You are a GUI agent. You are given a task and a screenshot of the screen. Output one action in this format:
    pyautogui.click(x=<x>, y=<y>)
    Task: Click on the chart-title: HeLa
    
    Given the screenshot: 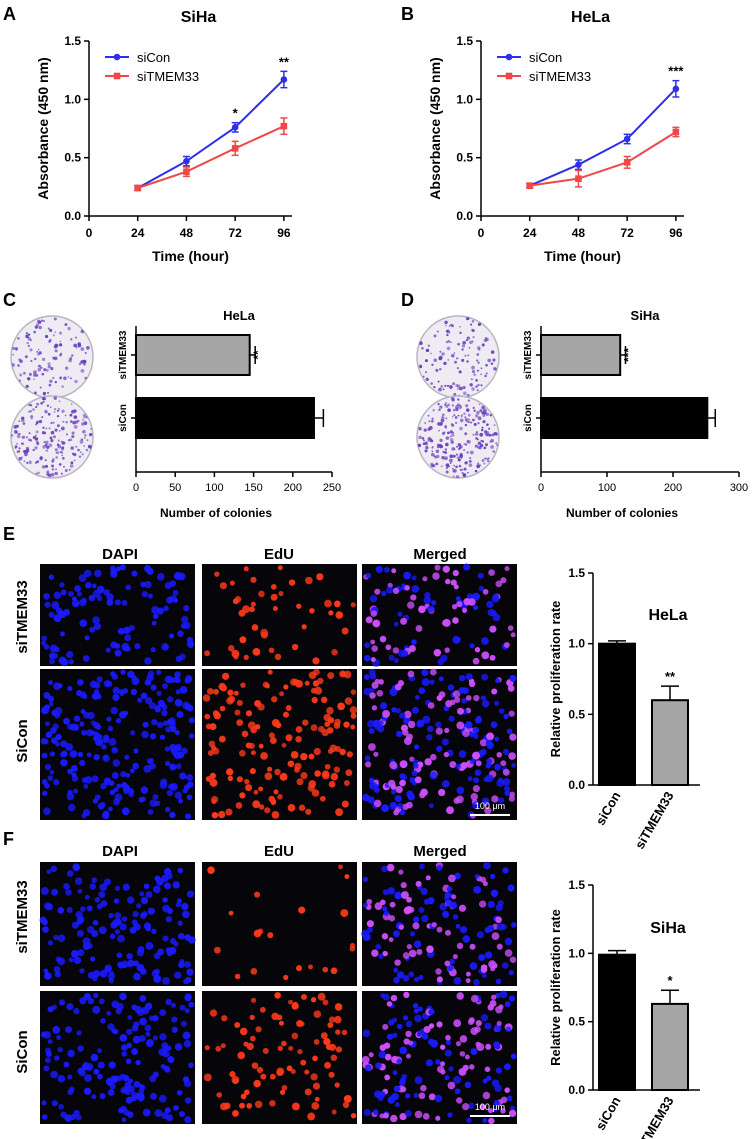 What is the action you would take?
    pyautogui.click(x=667, y=615)
    